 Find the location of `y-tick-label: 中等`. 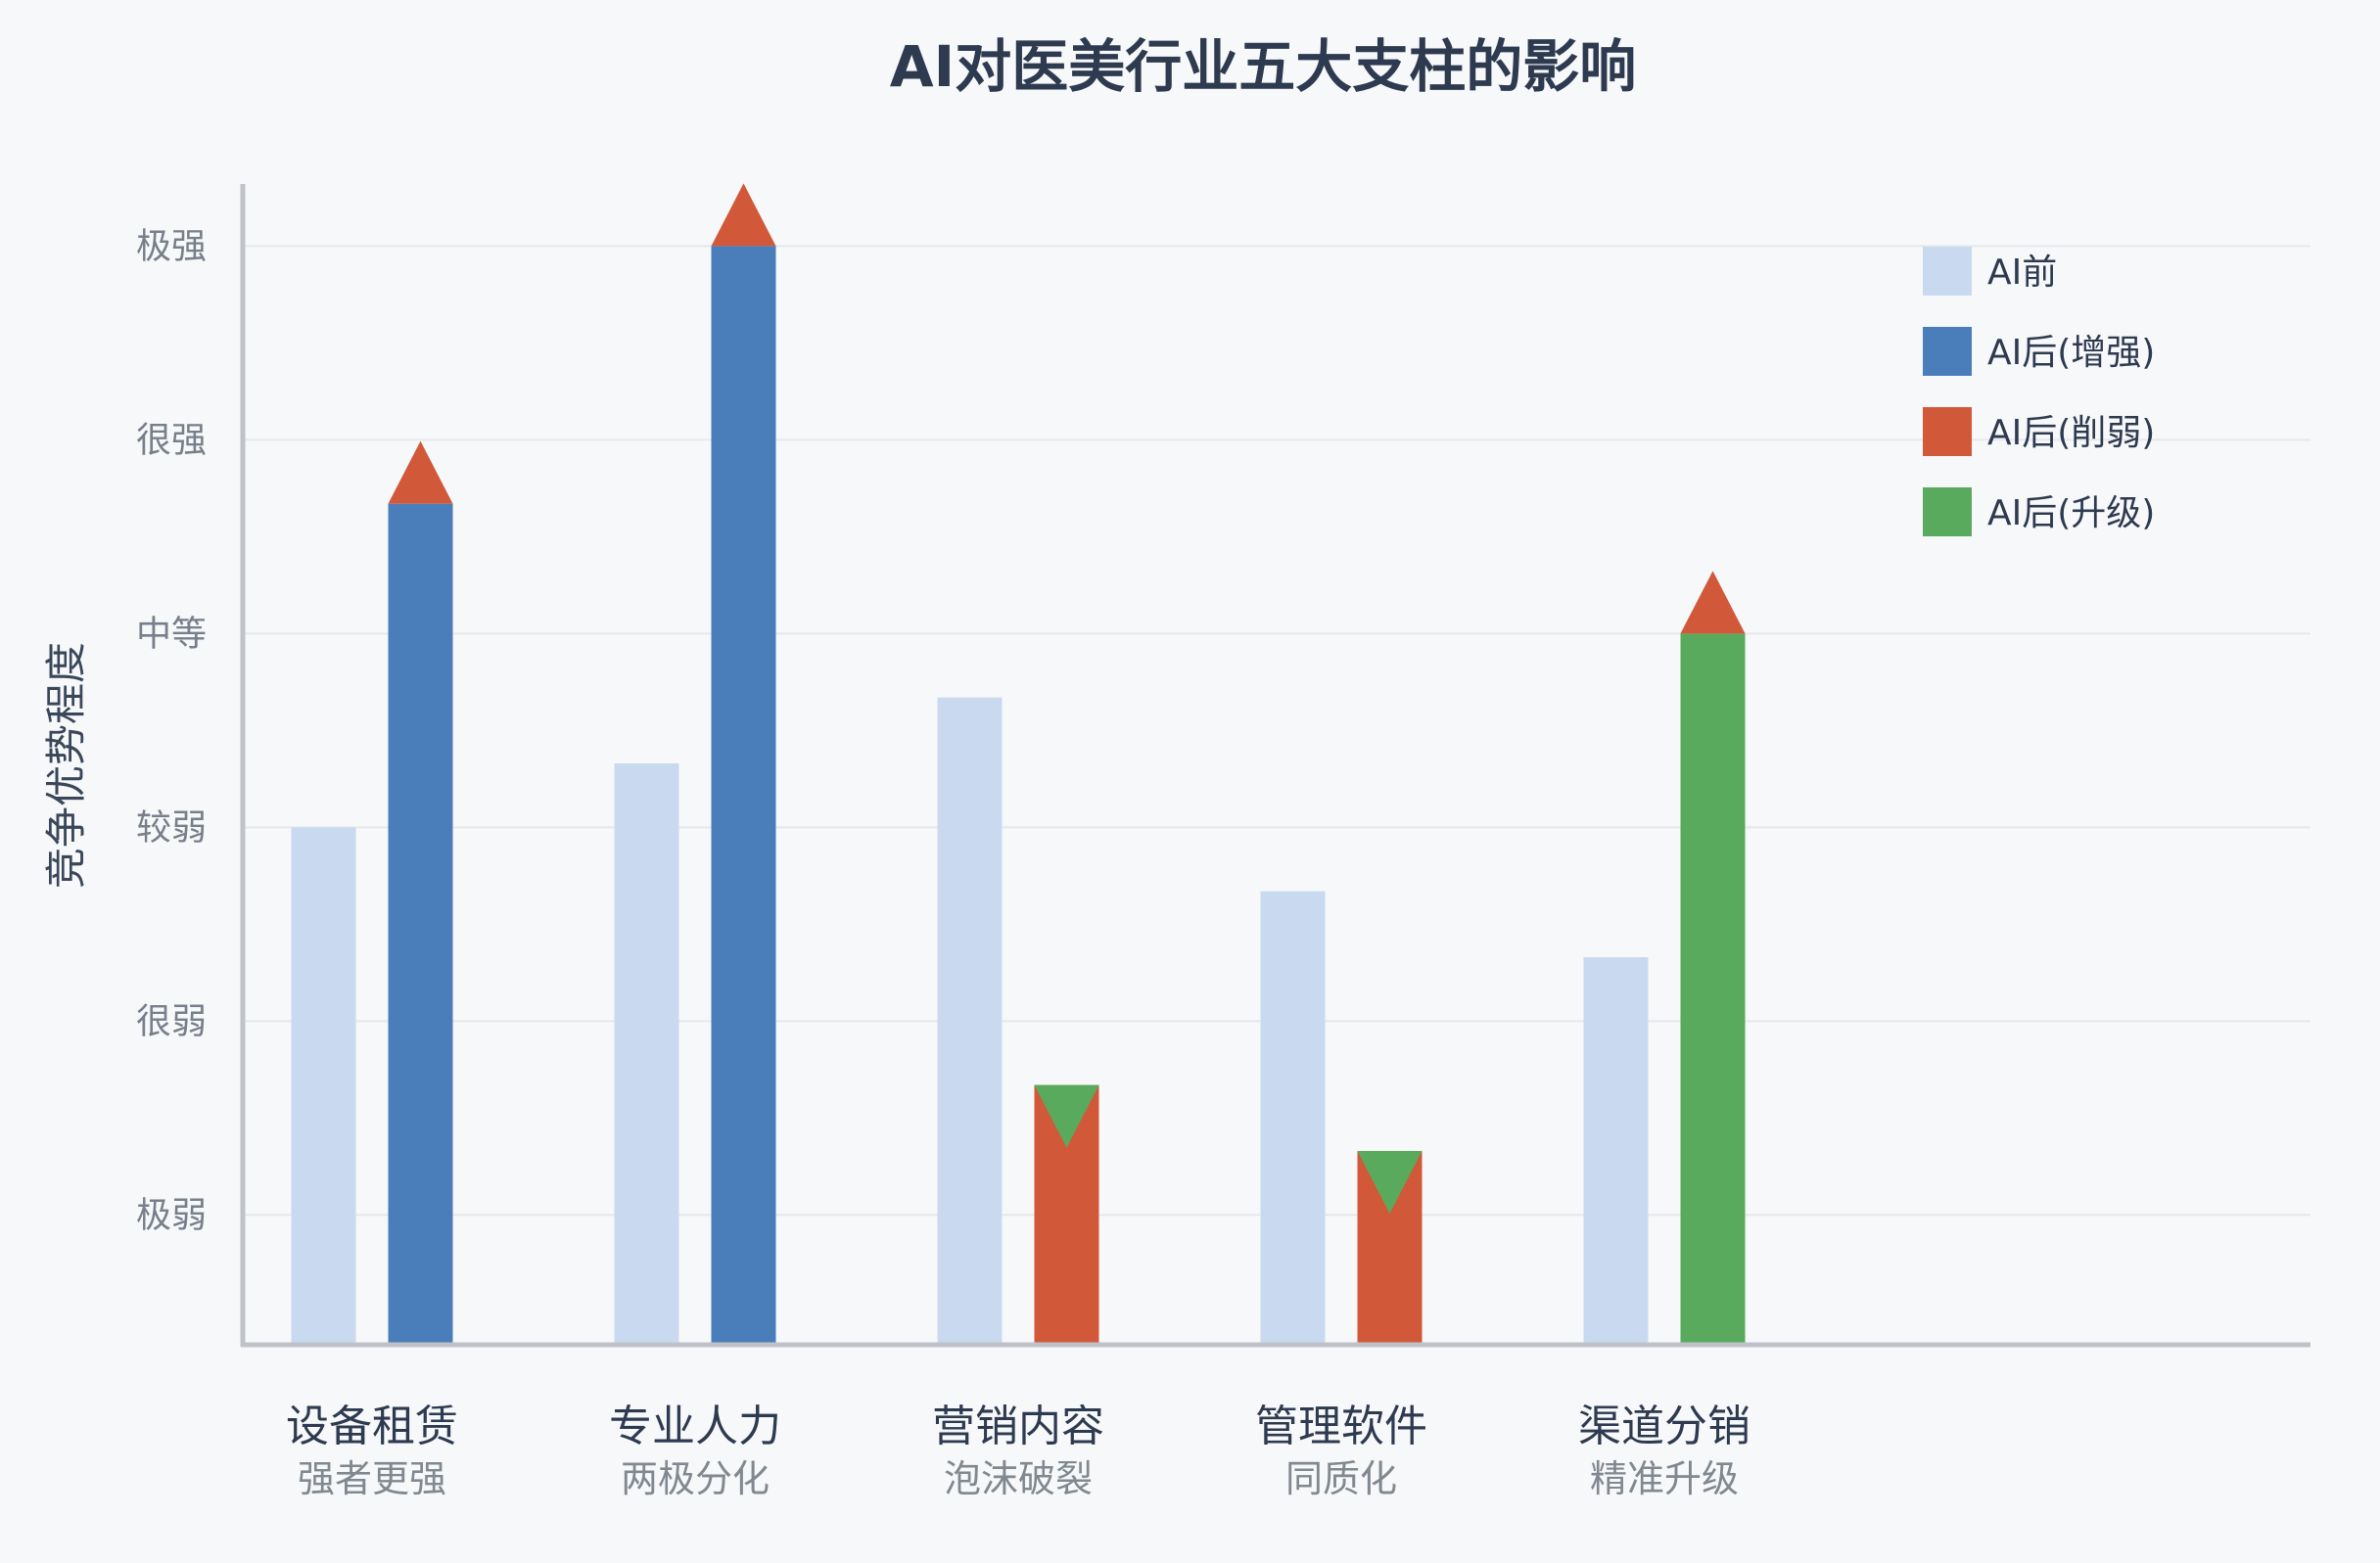

y-tick-label: 中等 is located at coordinates (171, 634).